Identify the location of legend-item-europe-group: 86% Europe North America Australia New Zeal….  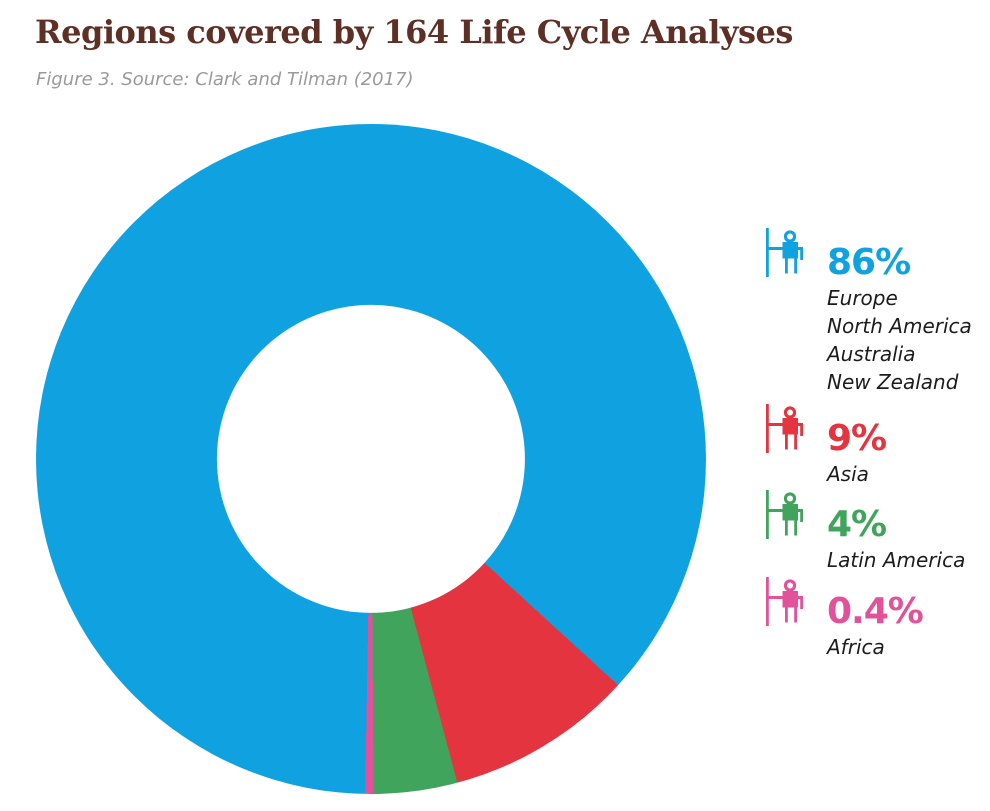
(867, 312).